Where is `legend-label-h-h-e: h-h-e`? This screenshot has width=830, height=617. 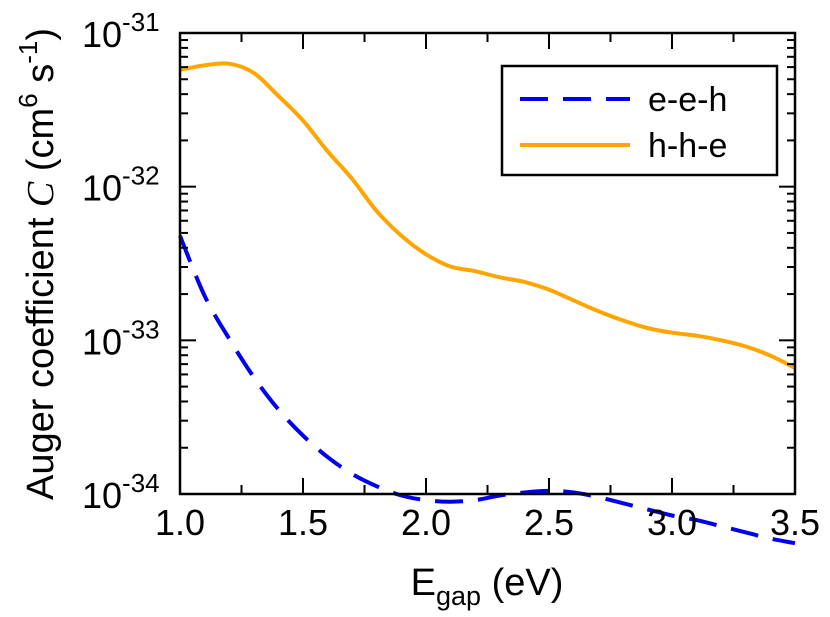
legend-label-h-h-e: h-h-e is located at coordinates (687, 146).